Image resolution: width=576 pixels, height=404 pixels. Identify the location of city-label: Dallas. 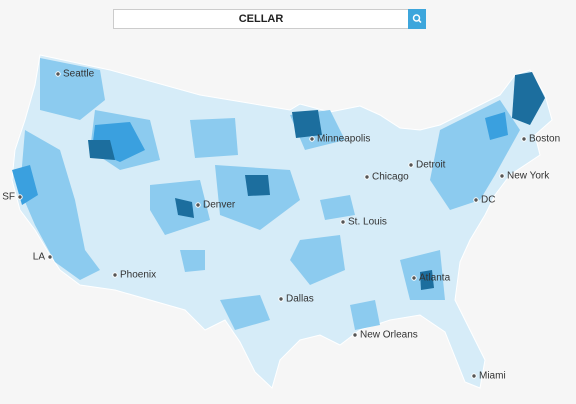
(300, 299).